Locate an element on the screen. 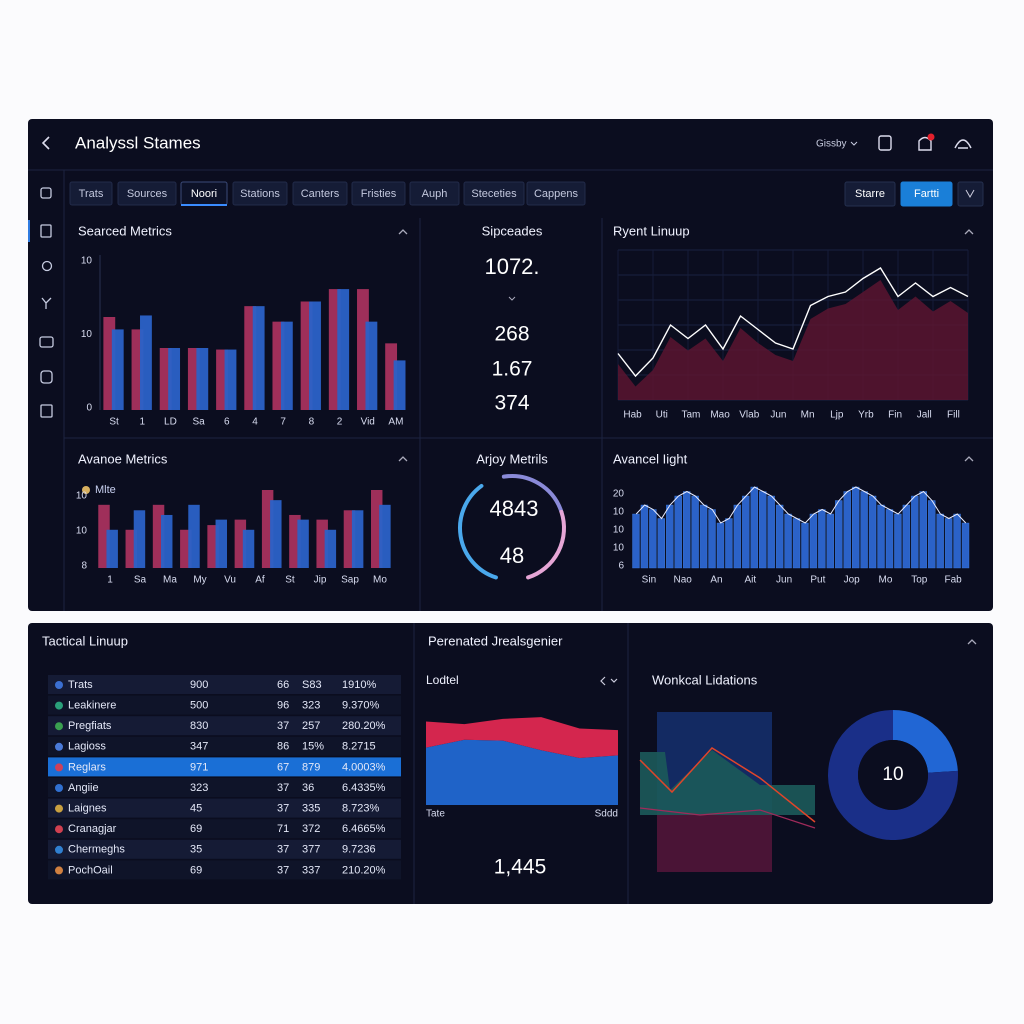 This screenshot has height=1024, width=1024. filter-icon is located at coordinates (970, 194).